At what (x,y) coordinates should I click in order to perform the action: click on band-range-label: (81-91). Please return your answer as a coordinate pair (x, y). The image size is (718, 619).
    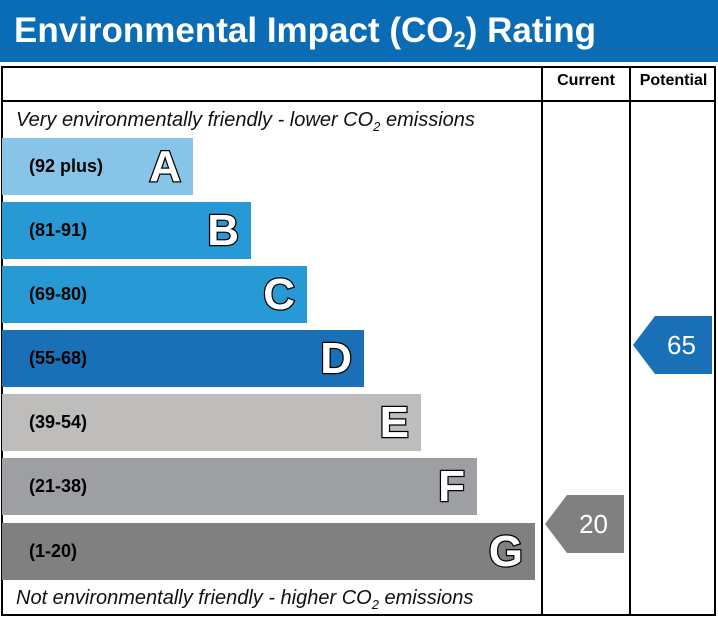
    Looking at the image, I should click on (58, 230).